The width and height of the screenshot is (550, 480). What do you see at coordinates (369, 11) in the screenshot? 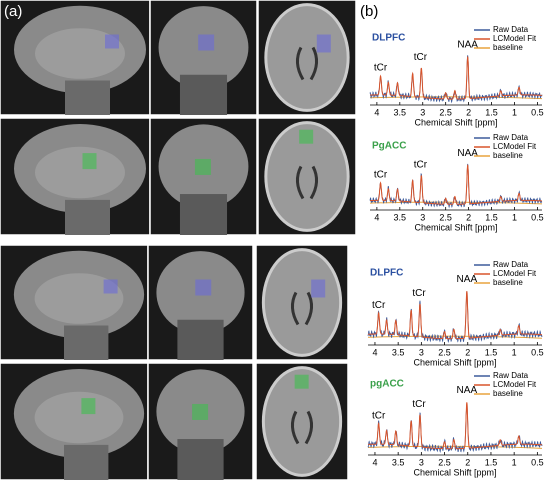
I see `panel-label: (b)` at bounding box center [369, 11].